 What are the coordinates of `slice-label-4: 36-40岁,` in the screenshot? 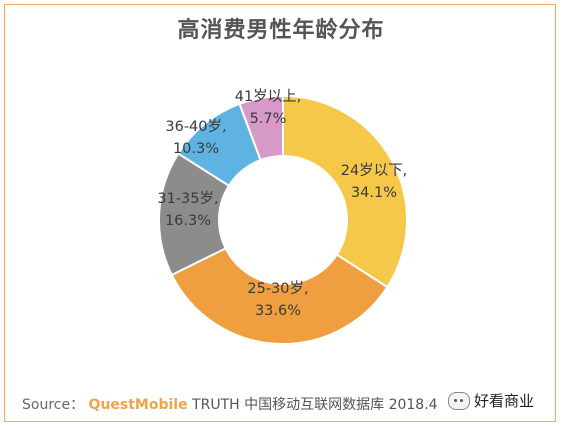 It's located at (195, 126).